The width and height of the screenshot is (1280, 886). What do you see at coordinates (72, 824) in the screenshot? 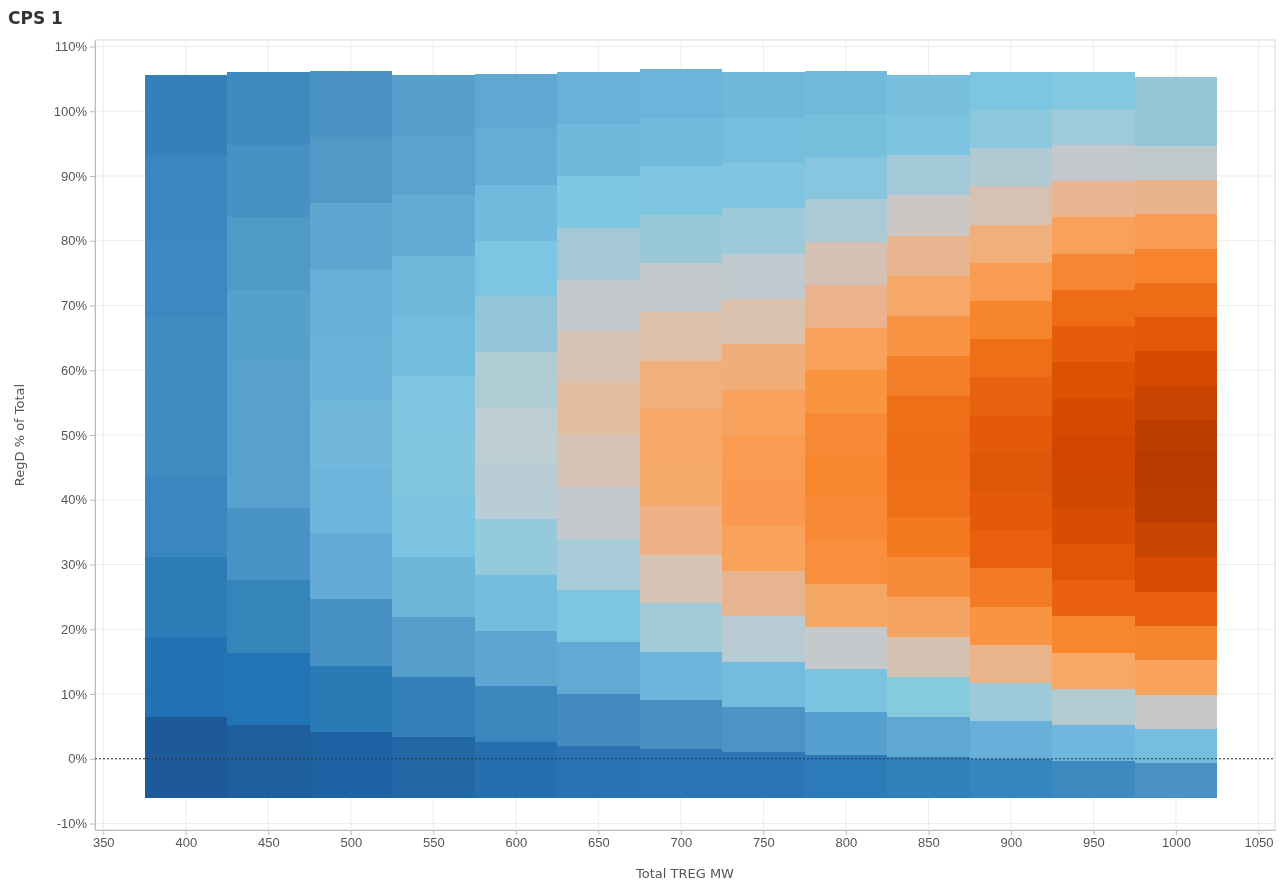
I see `y-tick-label: -10%` at bounding box center [72, 824].